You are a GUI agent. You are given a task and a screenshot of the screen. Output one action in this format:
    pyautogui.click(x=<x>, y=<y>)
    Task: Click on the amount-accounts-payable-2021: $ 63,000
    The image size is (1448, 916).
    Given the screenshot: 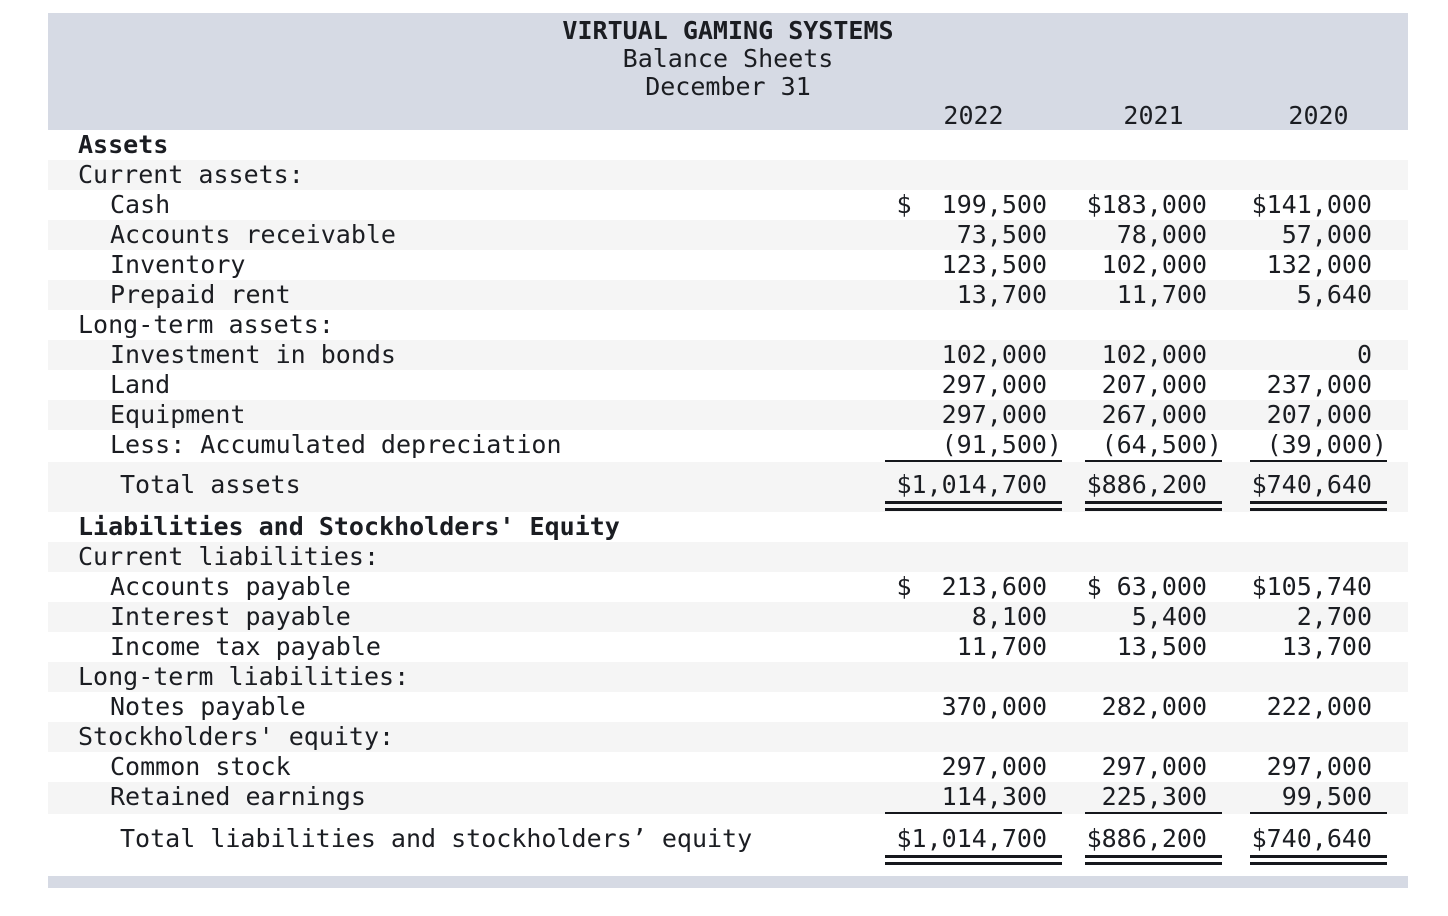 What is the action you would take?
    pyautogui.click(x=1153, y=587)
    